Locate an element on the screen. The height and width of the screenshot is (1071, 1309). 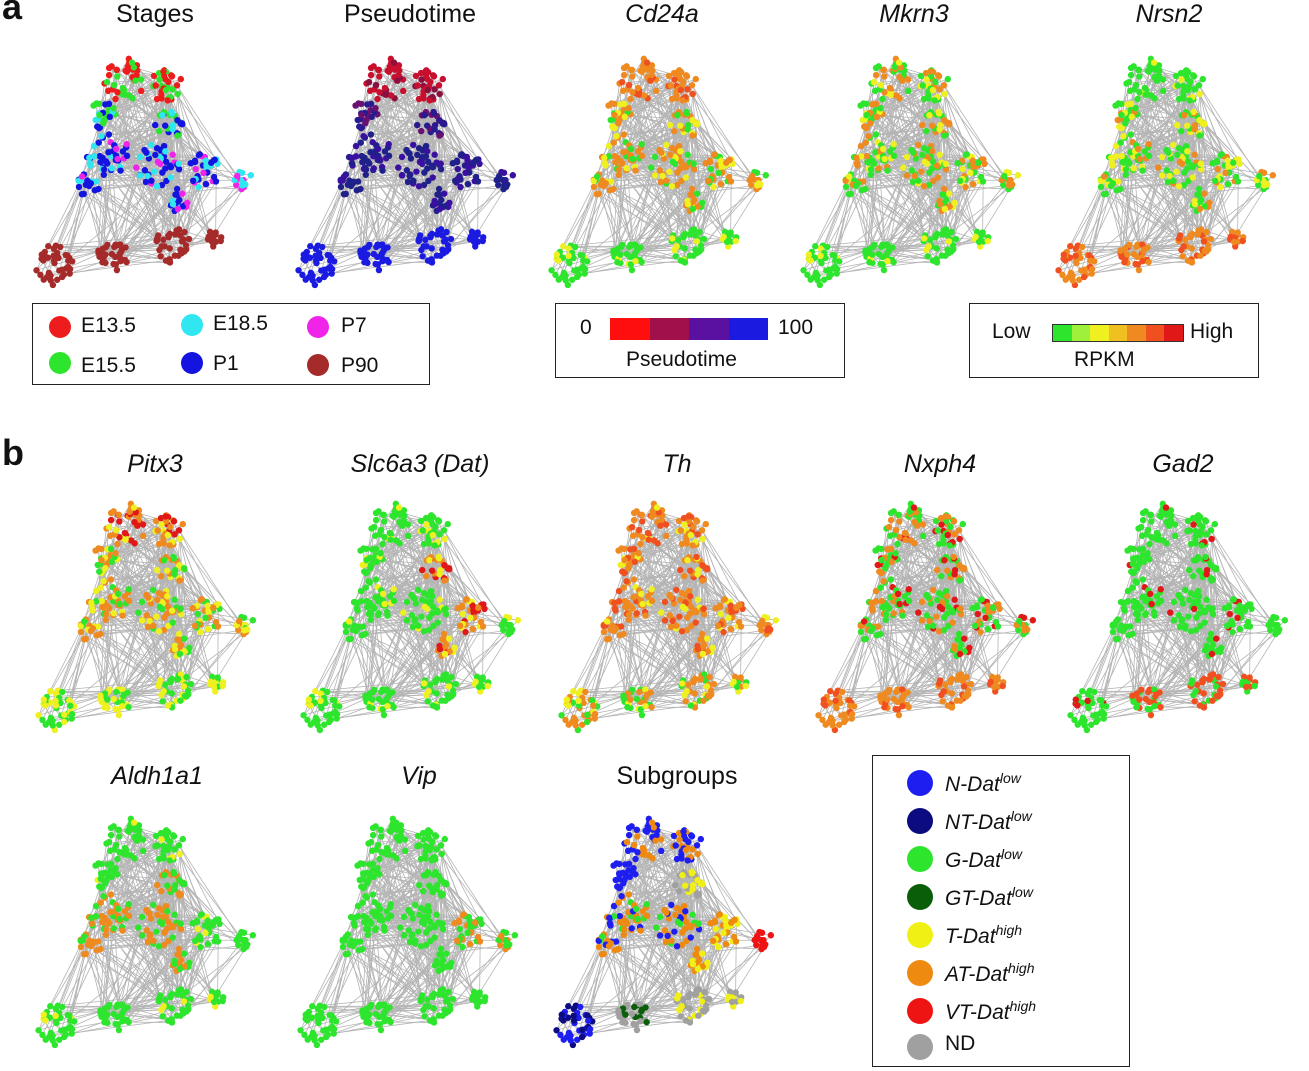
title-mkrn3: Mkrn3 is located at coordinates (914, 14).